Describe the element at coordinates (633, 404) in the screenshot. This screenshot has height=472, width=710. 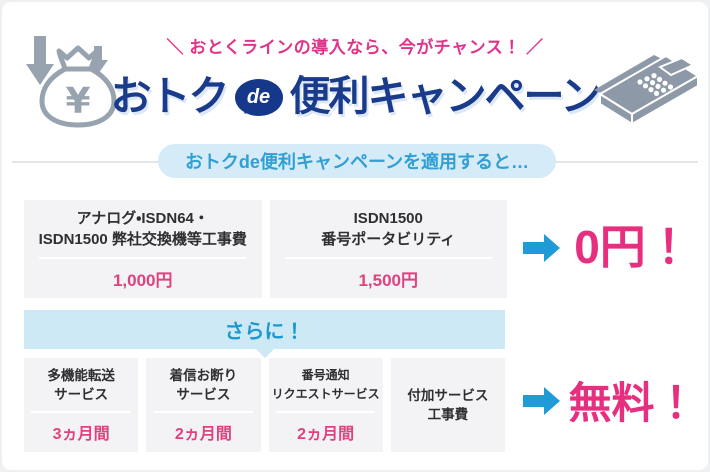
I see `result-free: 無料！` at that location.